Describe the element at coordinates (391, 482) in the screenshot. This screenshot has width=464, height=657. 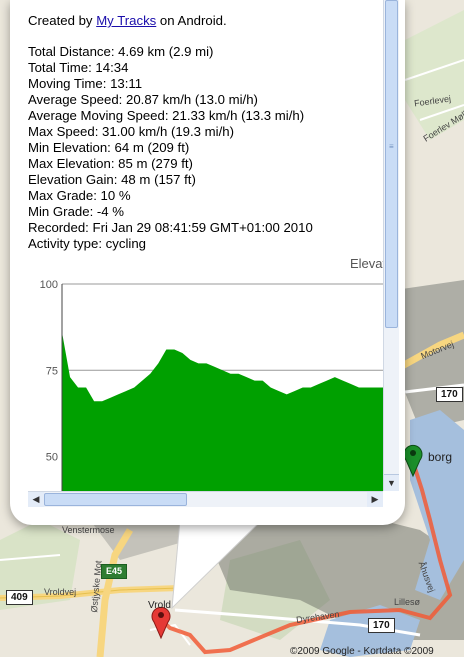
I see `scroll-down-arrow-icon: ▼` at that location.